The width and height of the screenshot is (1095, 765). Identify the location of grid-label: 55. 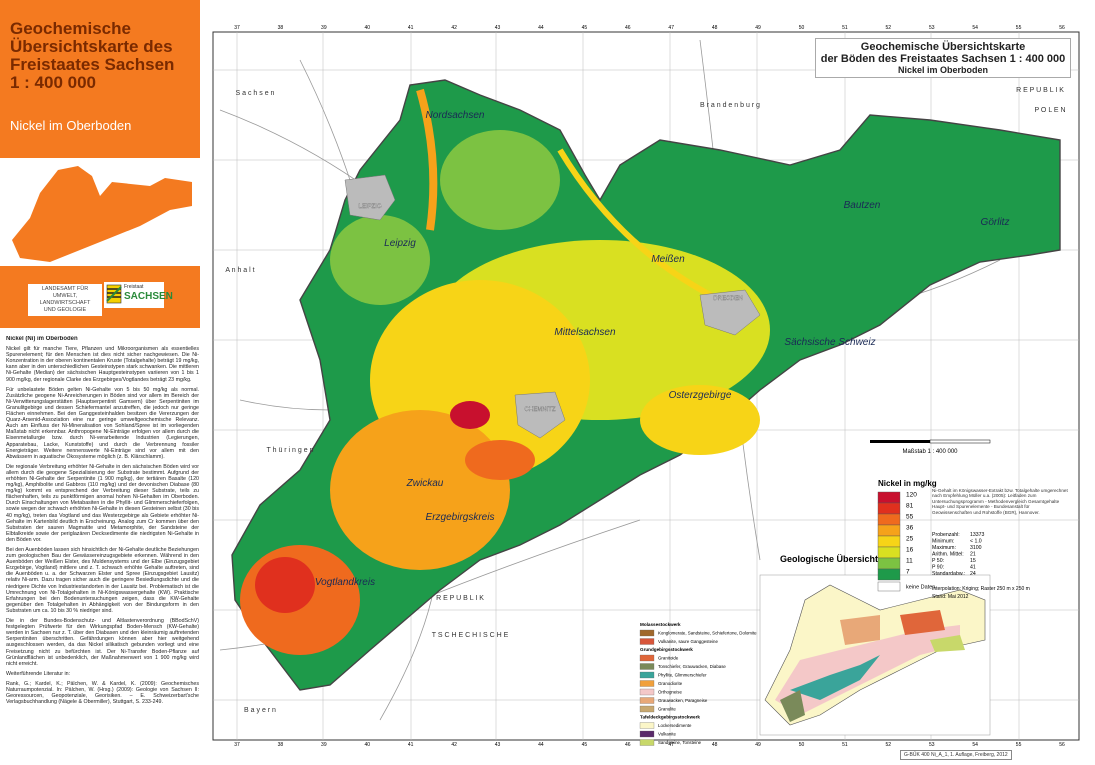
(1019, 744).